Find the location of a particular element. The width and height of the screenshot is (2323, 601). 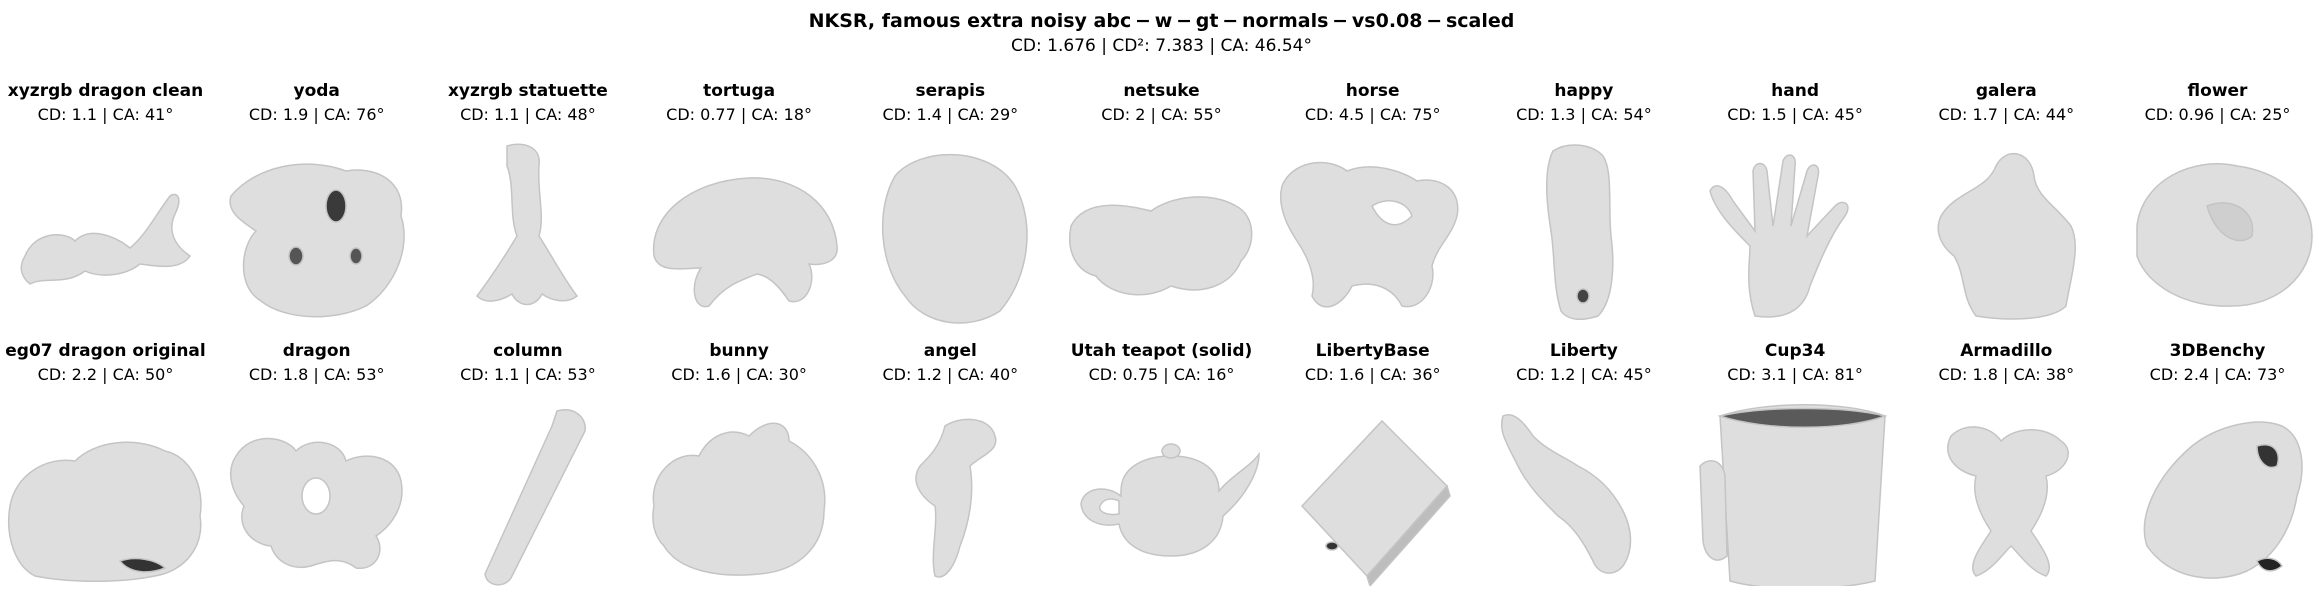

panel-title: netsuke is located at coordinates (1161, 91).